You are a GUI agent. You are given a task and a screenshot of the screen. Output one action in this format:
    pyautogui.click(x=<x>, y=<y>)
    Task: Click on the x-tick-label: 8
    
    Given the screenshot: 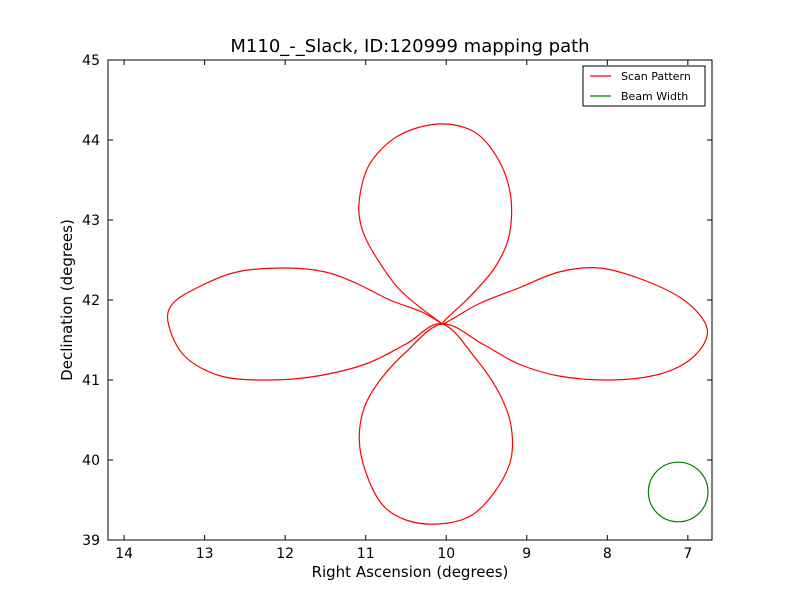 What is the action you would take?
    pyautogui.click(x=607, y=554)
    